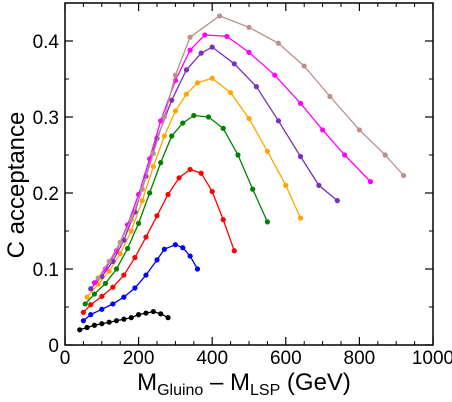  Describe the element at coordinates (212, 358) in the screenshot. I see `x-tick-label: 400` at that location.